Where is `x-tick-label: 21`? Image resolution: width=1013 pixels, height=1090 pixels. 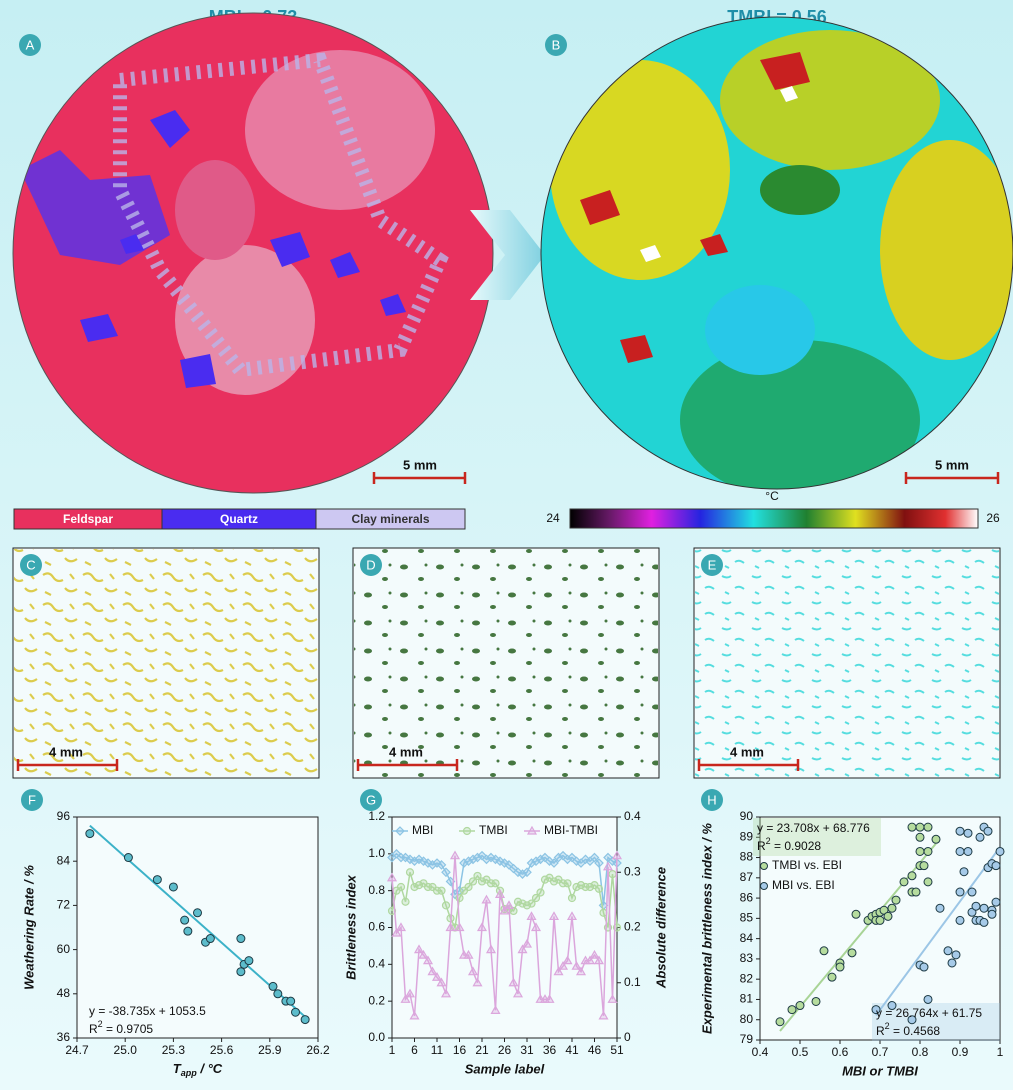 x-tick-label: 21 is located at coordinates (482, 1050).